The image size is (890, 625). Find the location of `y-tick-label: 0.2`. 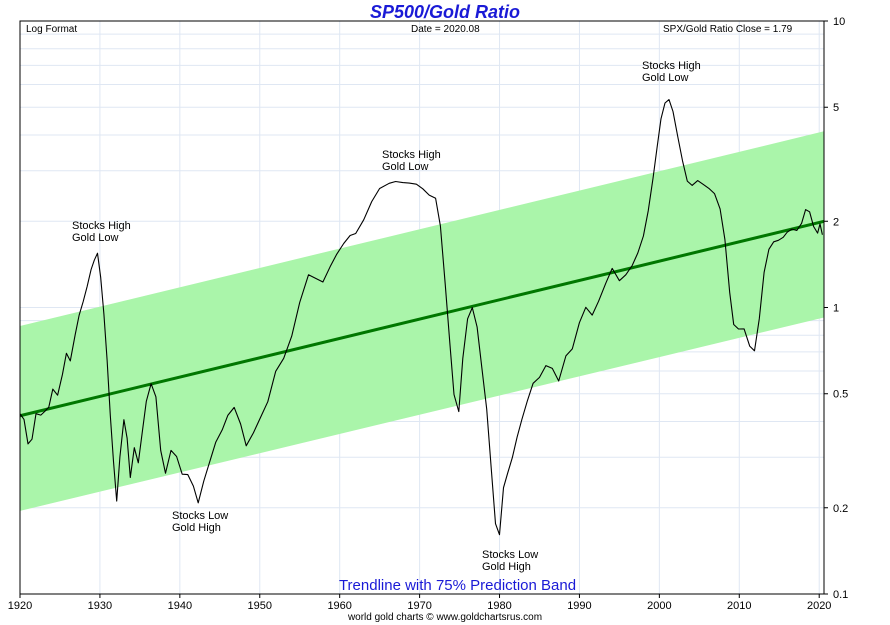

y-tick-label: 0.2 is located at coordinates (840, 509).